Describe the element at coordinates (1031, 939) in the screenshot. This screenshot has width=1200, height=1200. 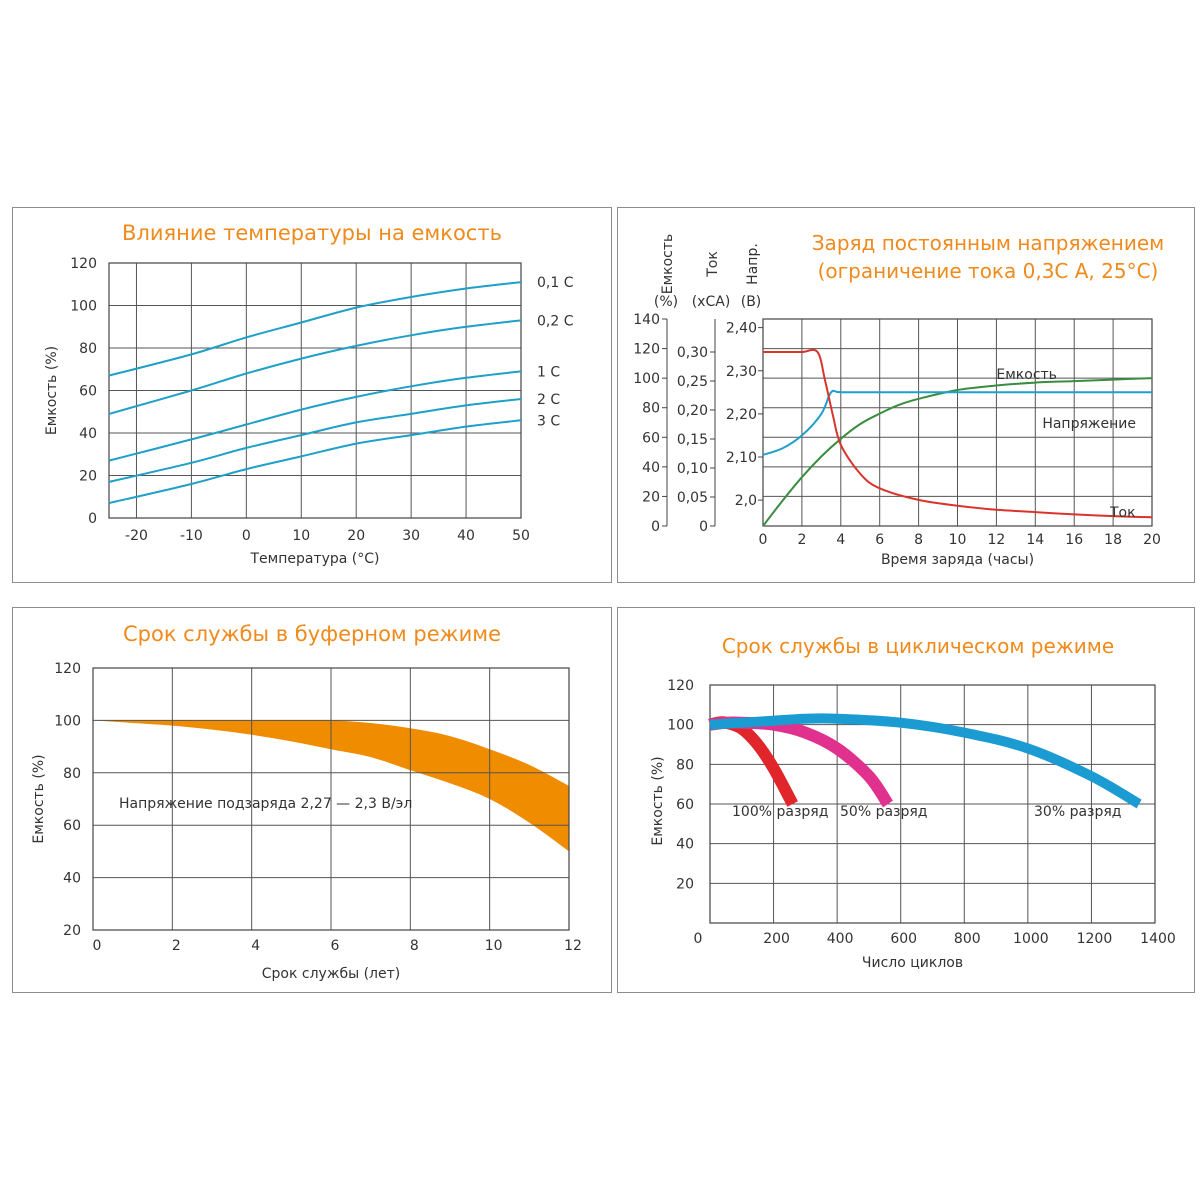
I see `x-tick-label: 1000` at that location.